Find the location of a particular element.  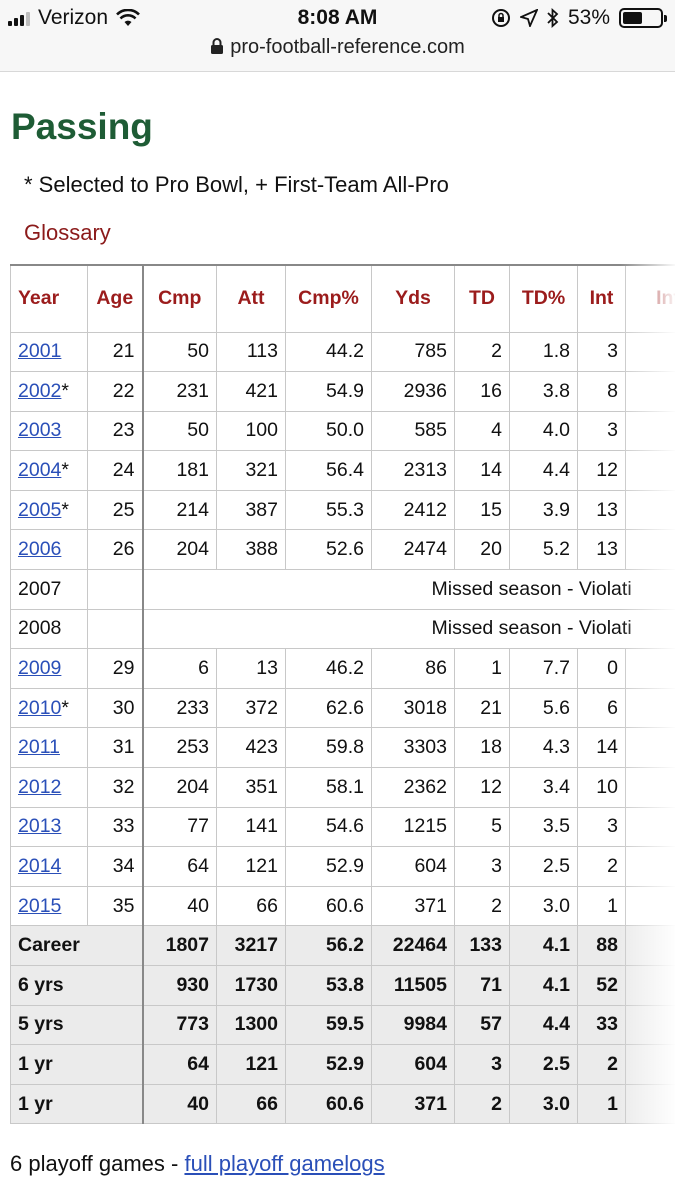

year-cell: 2005* is located at coordinates (49, 510).